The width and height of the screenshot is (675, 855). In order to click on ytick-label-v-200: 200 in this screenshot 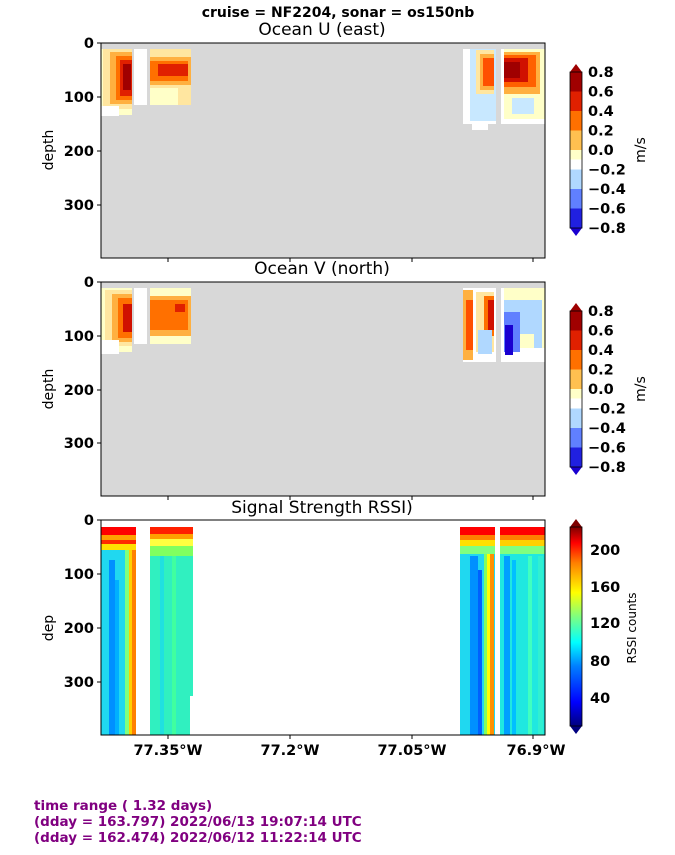, I will do `click(79, 391)`.